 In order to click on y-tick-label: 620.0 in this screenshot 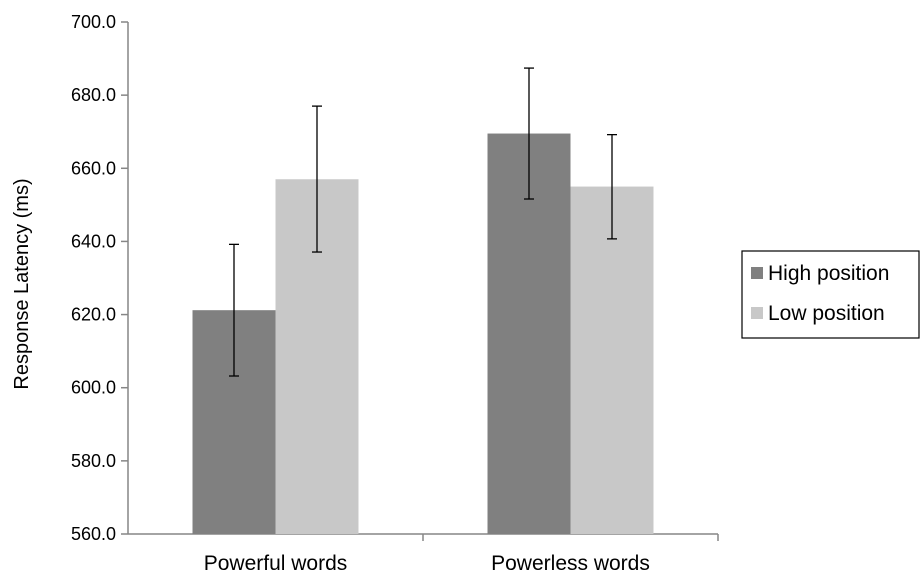, I will do `click(93, 315)`.